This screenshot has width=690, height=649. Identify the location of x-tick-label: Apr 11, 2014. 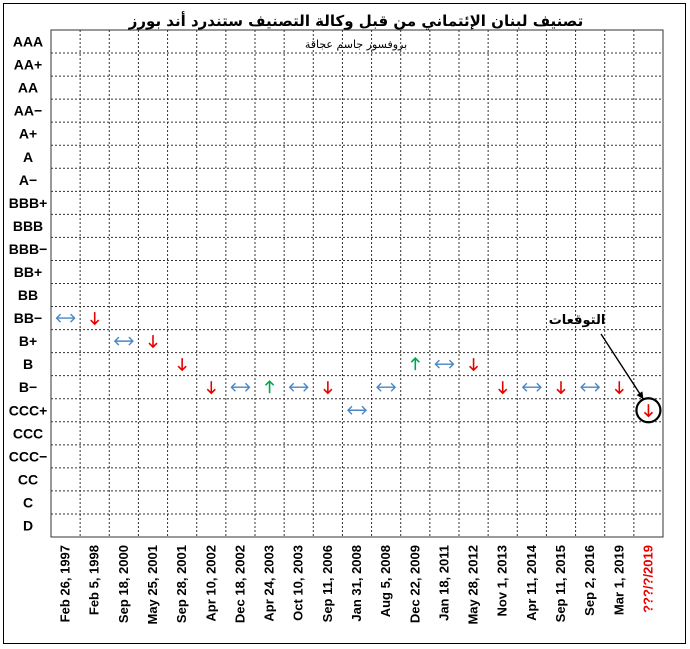
(531, 582).